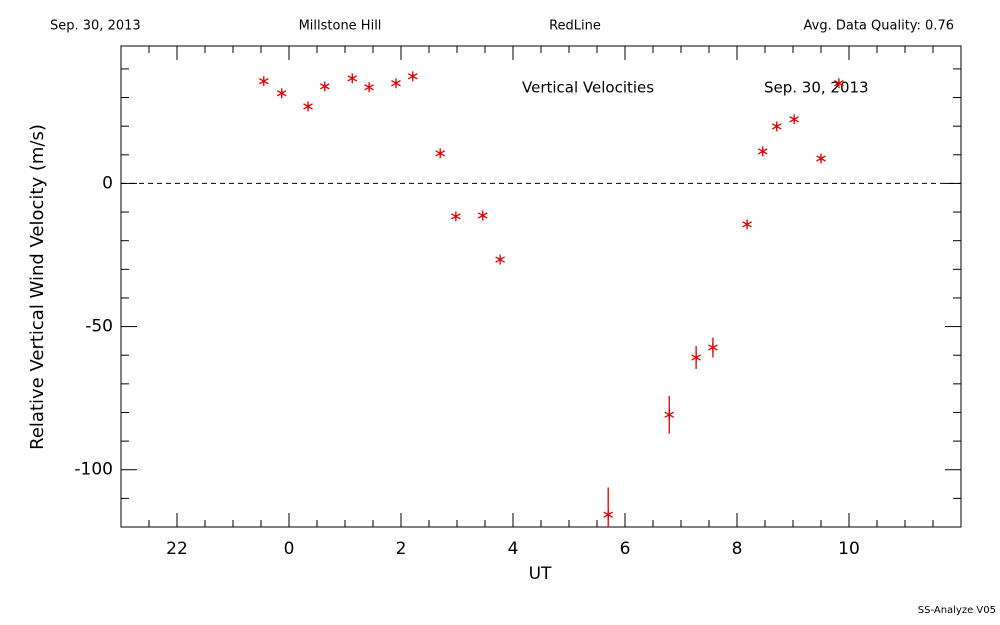 This screenshot has height=625, width=1000. What do you see at coordinates (340, 26) in the screenshot?
I see `header-site: Millstone Hill` at bounding box center [340, 26].